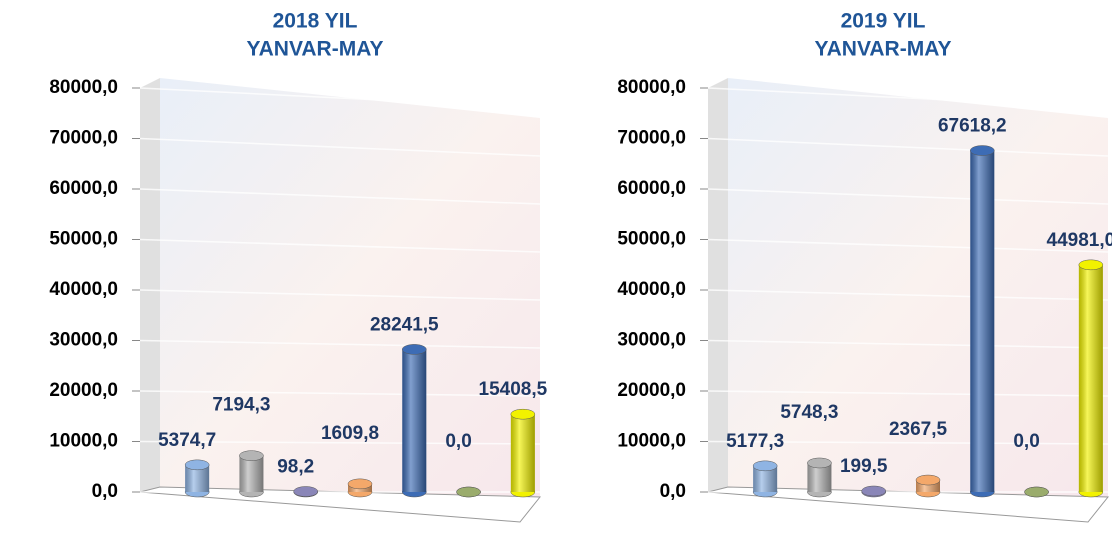  I want to click on value-label: 2367,5, so click(918, 429).